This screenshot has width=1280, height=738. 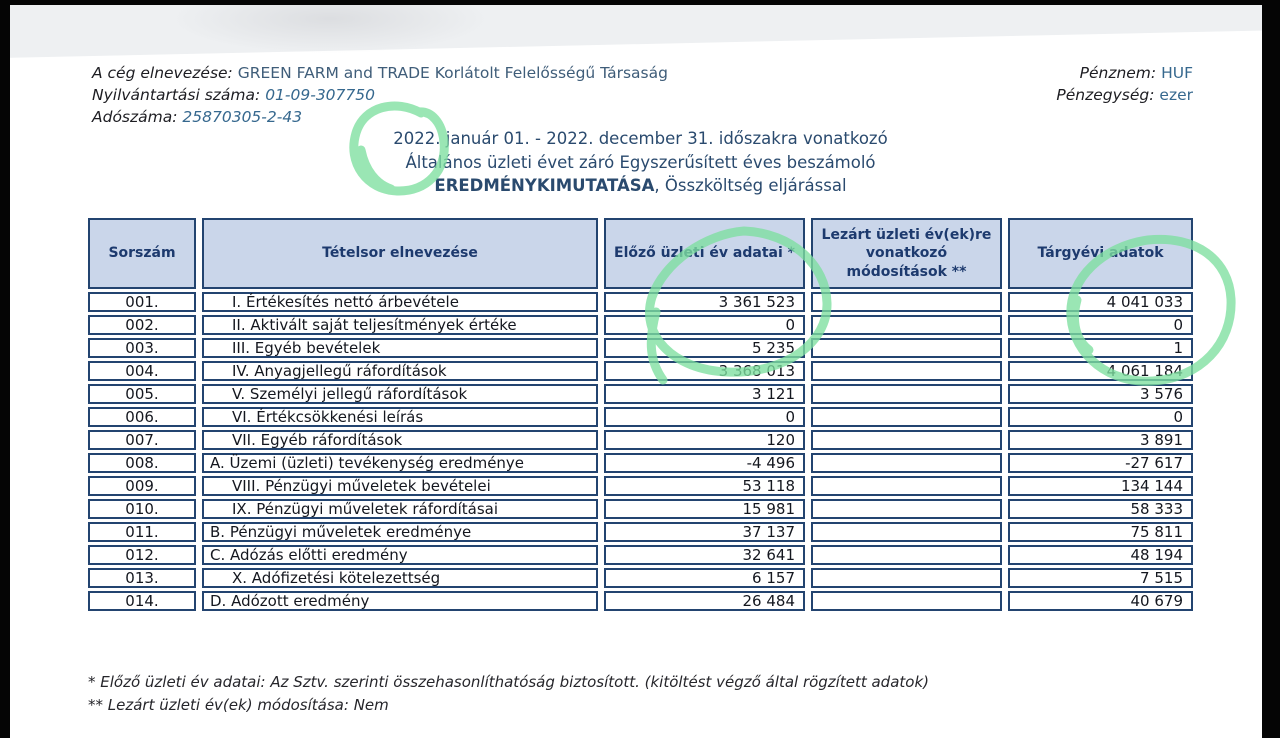 I want to click on current-year-value: 40 679, so click(x=1100, y=601).